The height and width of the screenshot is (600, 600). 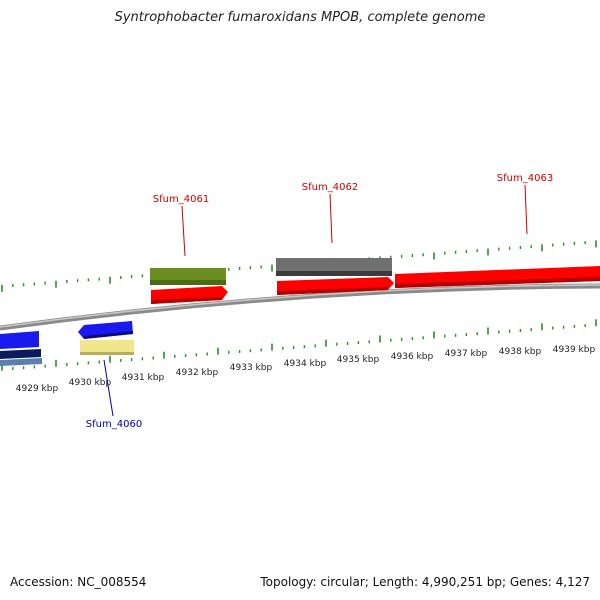 What do you see at coordinates (299, 345) in the screenshot?
I see `inner-tick-track` at bounding box center [299, 345].